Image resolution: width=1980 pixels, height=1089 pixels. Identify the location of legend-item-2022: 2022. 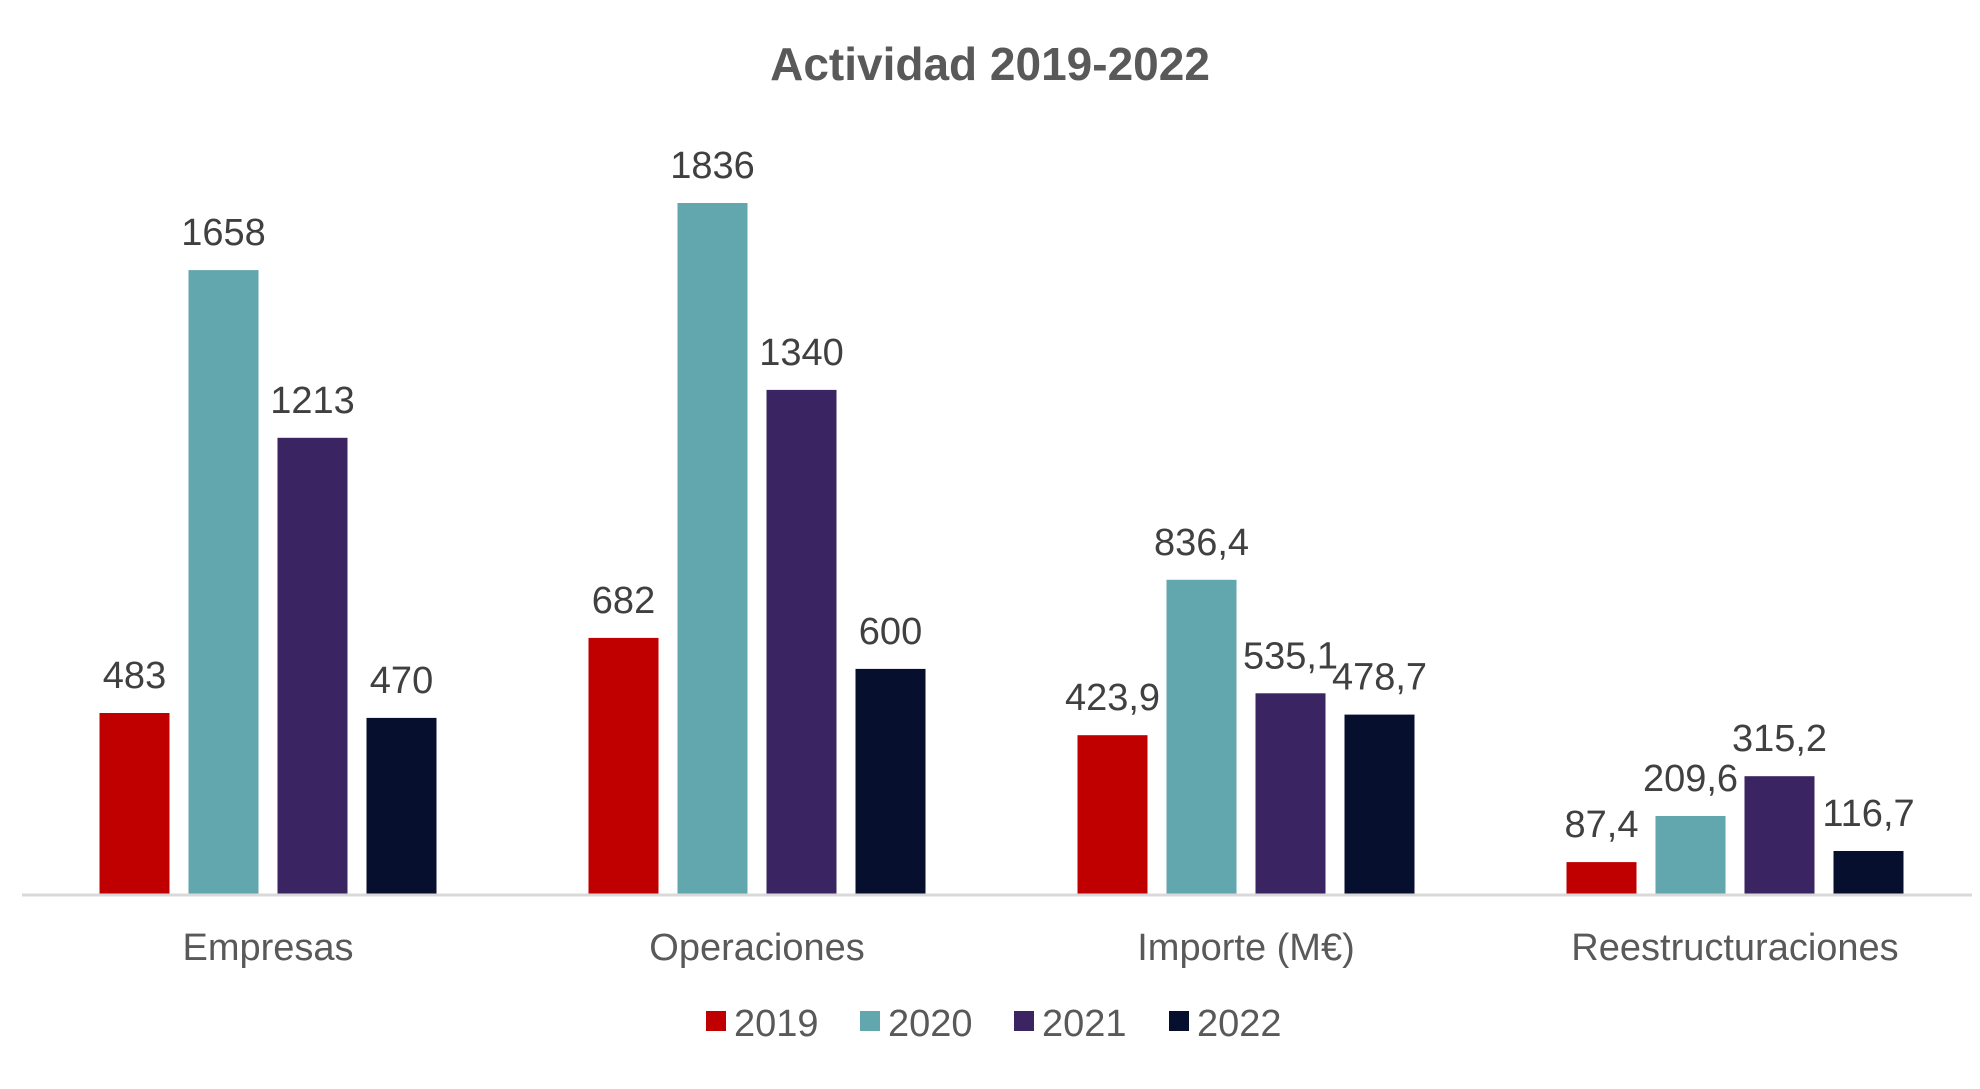
(1225, 1024).